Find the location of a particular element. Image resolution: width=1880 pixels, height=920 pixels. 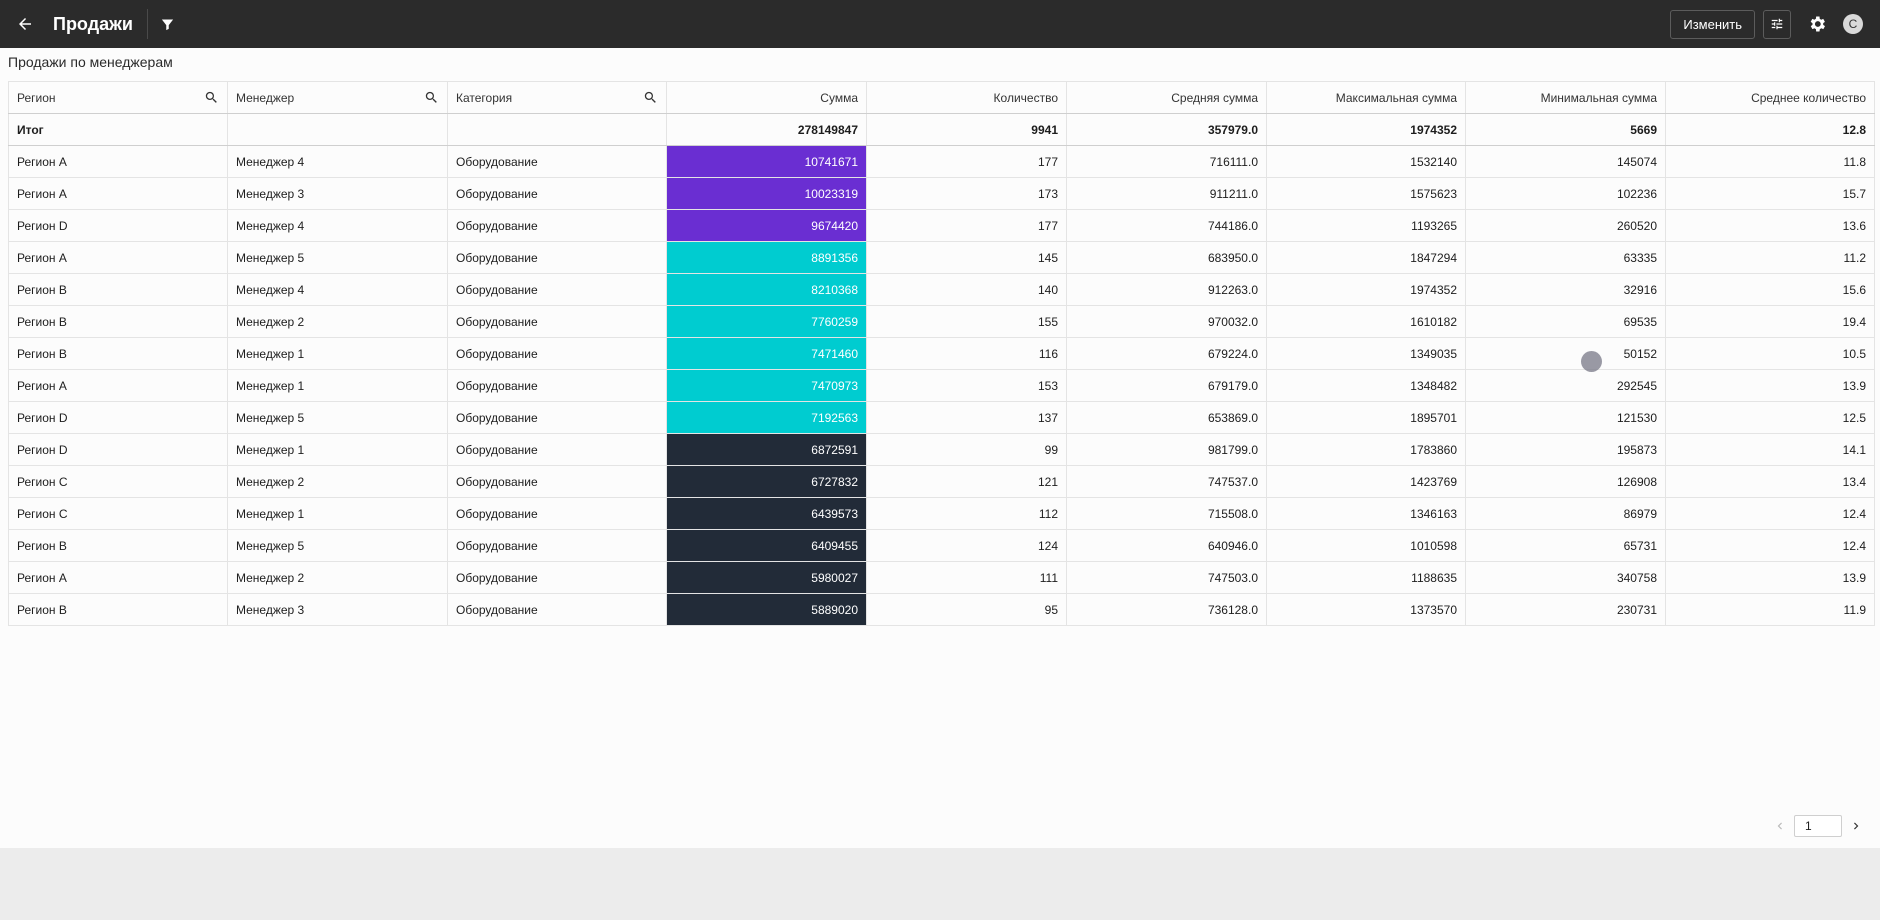

min-cell: 102236 is located at coordinates (1565, 193).